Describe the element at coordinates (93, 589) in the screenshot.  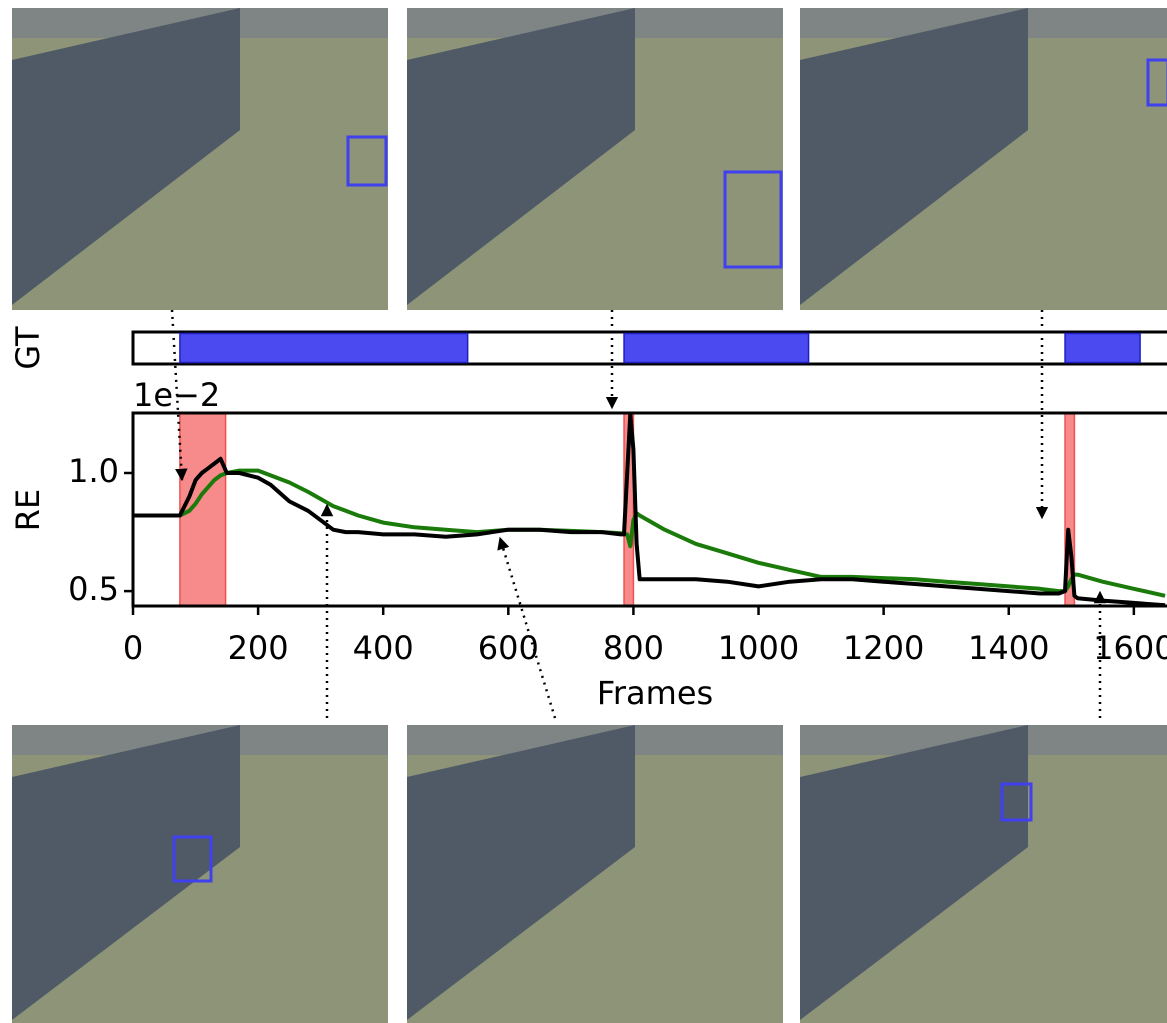
I see `y-tick-label: 0.5` at that location.